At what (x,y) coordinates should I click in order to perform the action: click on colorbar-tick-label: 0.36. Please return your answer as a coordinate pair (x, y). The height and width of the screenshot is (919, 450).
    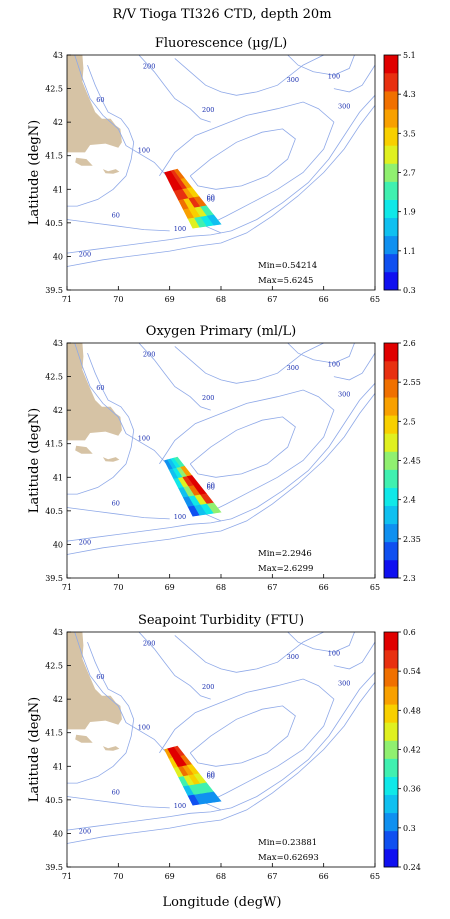
    Looking at the image, I should click on (412, 789).